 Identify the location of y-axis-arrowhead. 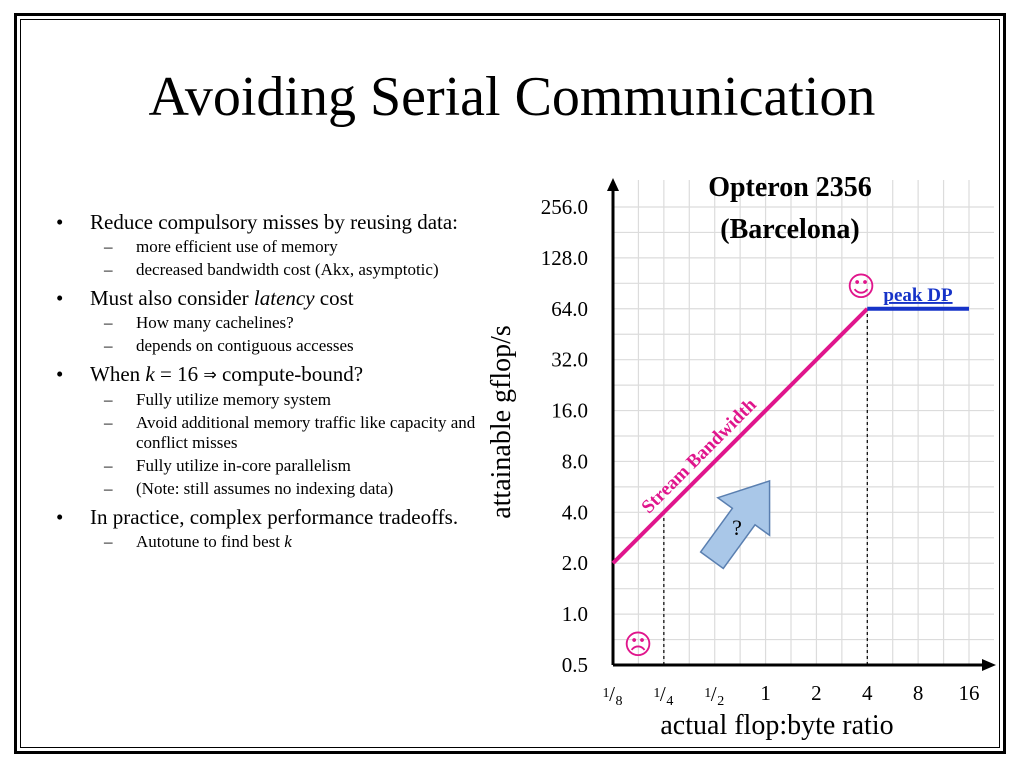
(613, 184).